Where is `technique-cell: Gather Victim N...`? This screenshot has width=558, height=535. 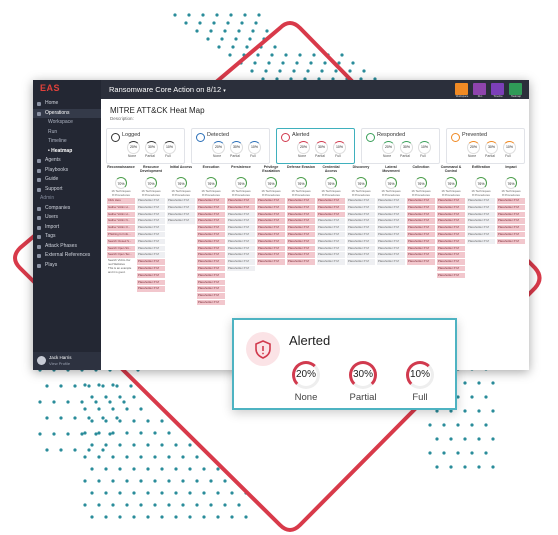 technique-cell: Gather Victim N... is located at coordinates (121, 221).